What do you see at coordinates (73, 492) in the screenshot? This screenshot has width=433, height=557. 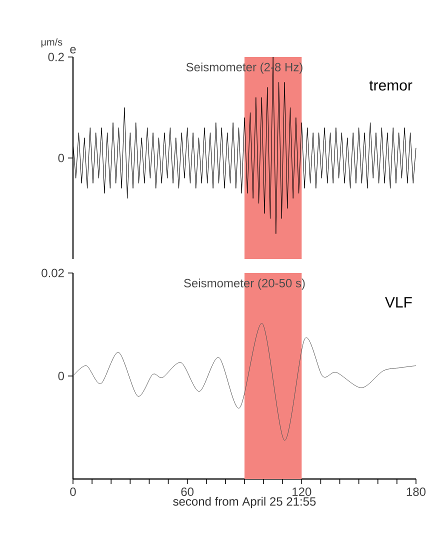 I see `x-tick-label: 0` at bounding box center [73, 492].